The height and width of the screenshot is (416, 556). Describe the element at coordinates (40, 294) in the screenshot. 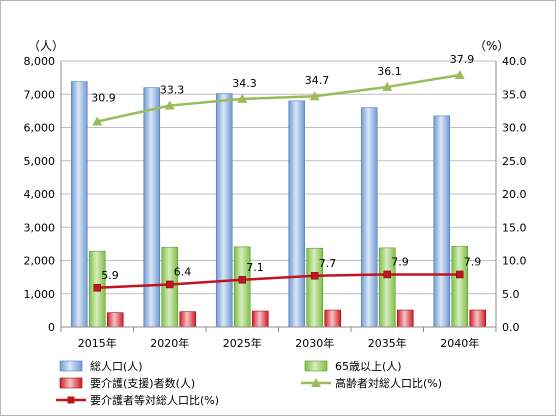

I see `left-axis-tick-label: 1,000` at that location.